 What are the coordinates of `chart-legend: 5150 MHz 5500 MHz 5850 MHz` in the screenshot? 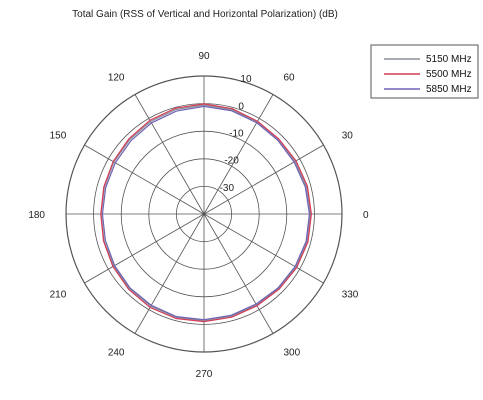 It's located at (424, 71).